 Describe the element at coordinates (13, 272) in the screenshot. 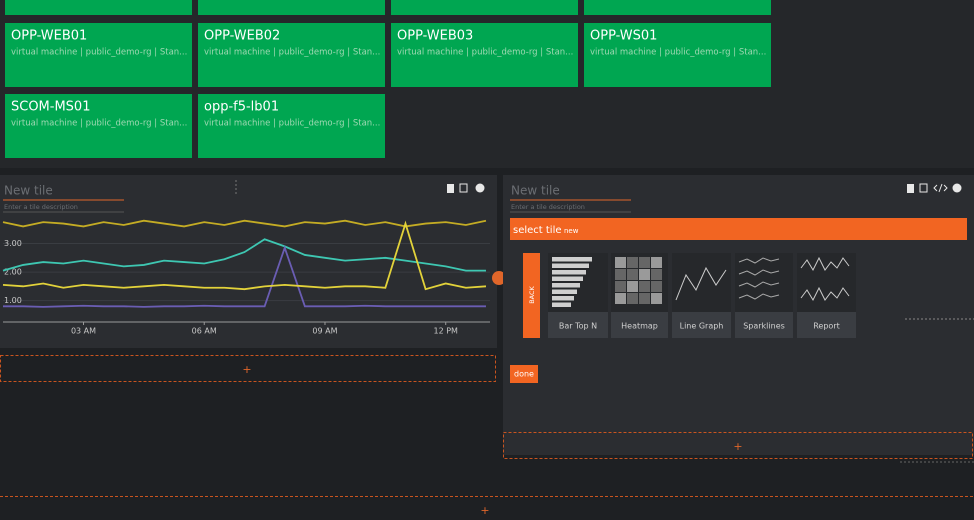

I see `y-tick-label: 2.00` at that location.